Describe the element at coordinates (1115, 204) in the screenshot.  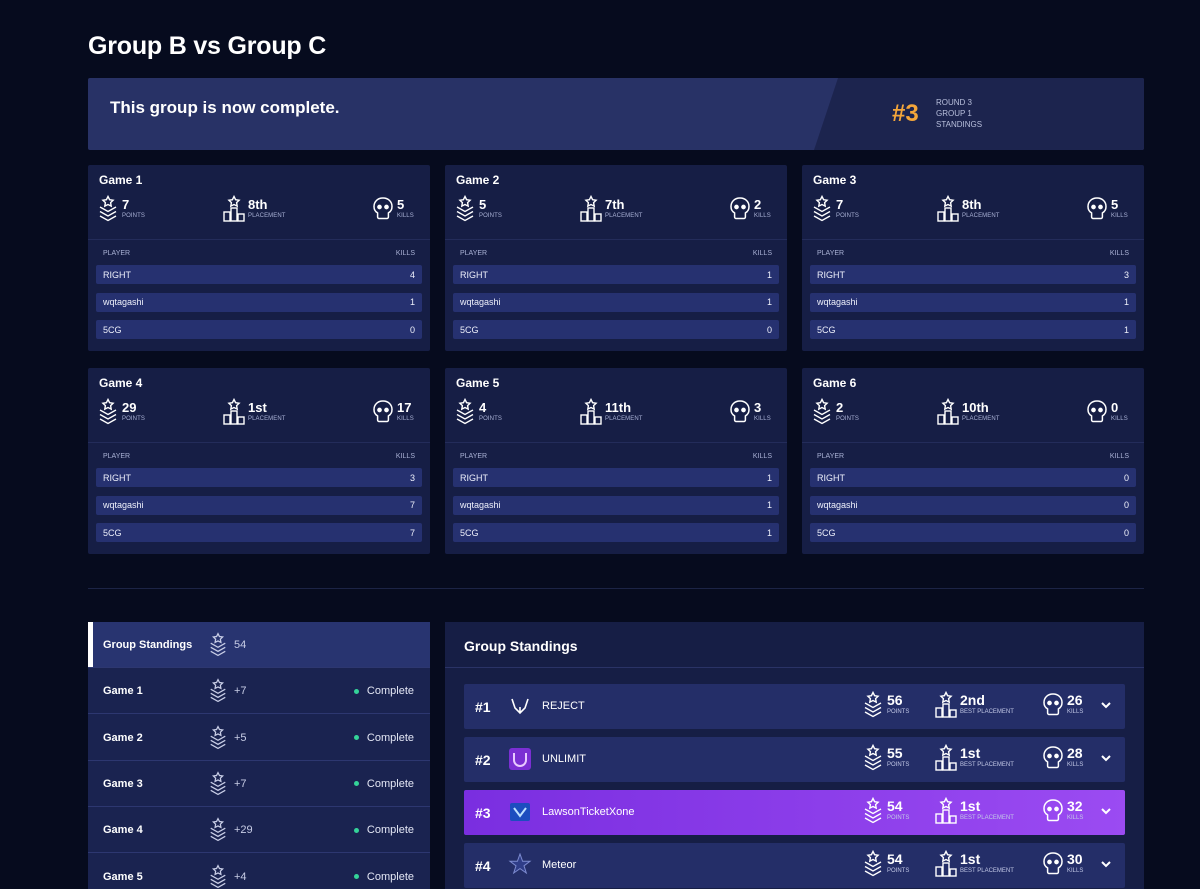
I see `game-kills-value: 5` at that location.